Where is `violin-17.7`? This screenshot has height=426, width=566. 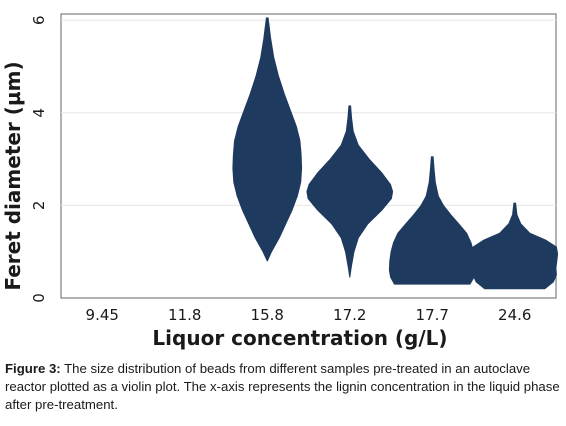
violin-17.7 is located at coordinates (432, 220).